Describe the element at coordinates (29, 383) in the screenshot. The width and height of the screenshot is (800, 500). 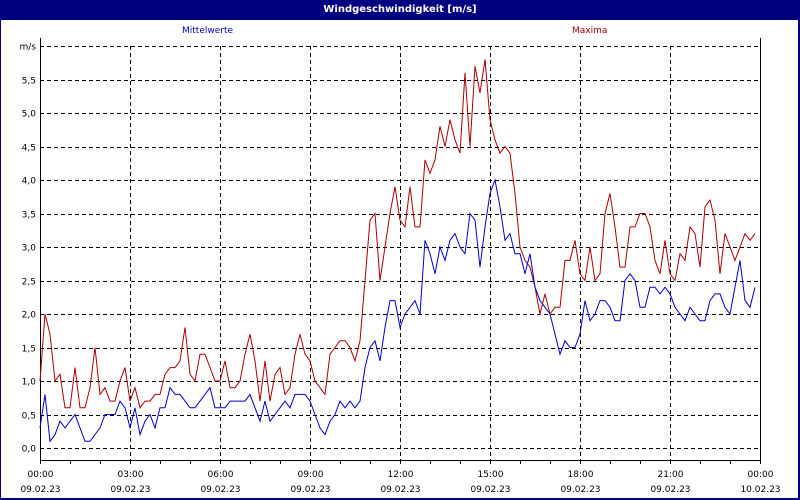
I see `y-tick-label: 1,0` at that location.